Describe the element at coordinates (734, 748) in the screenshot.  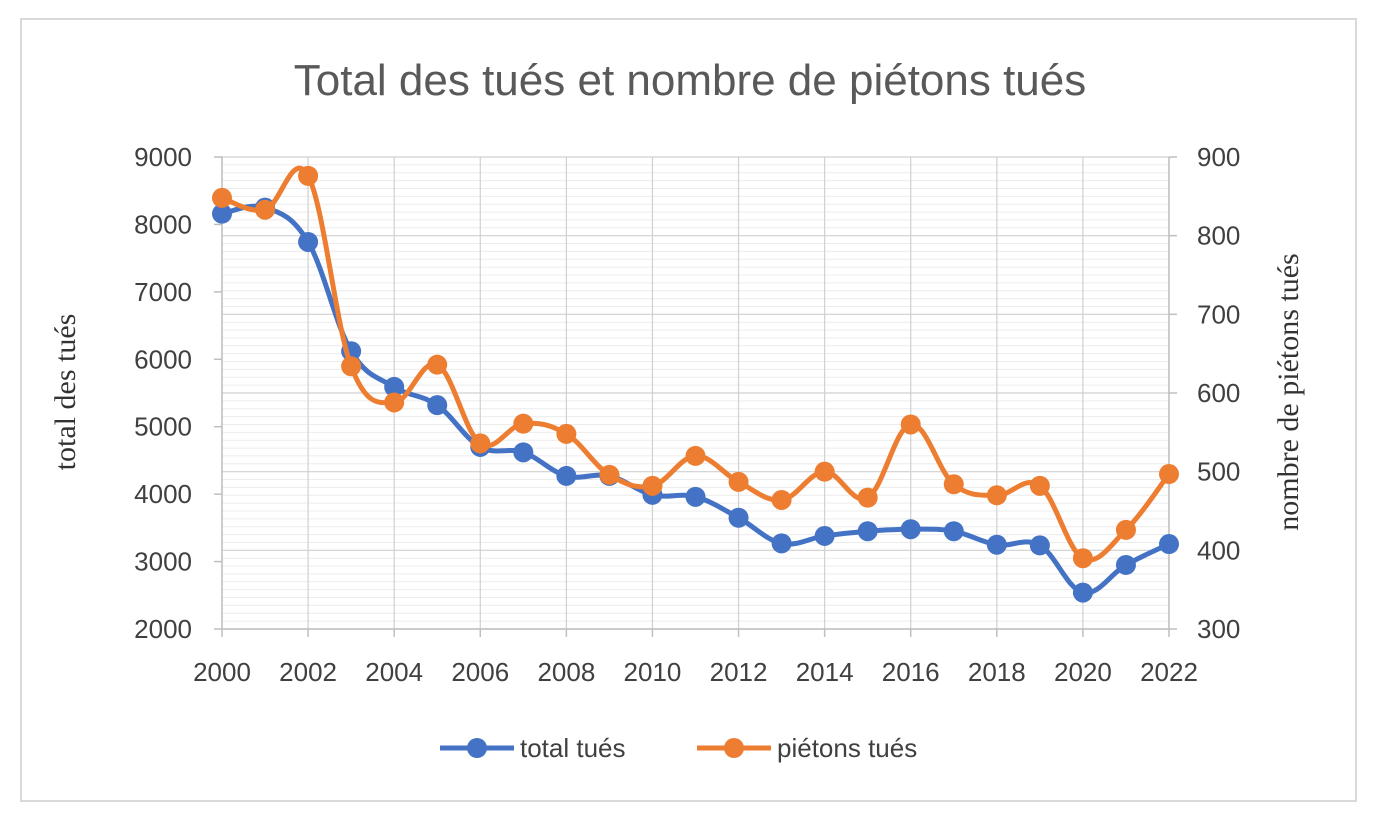
I see `legend-marker-pietons-tues` at that location.